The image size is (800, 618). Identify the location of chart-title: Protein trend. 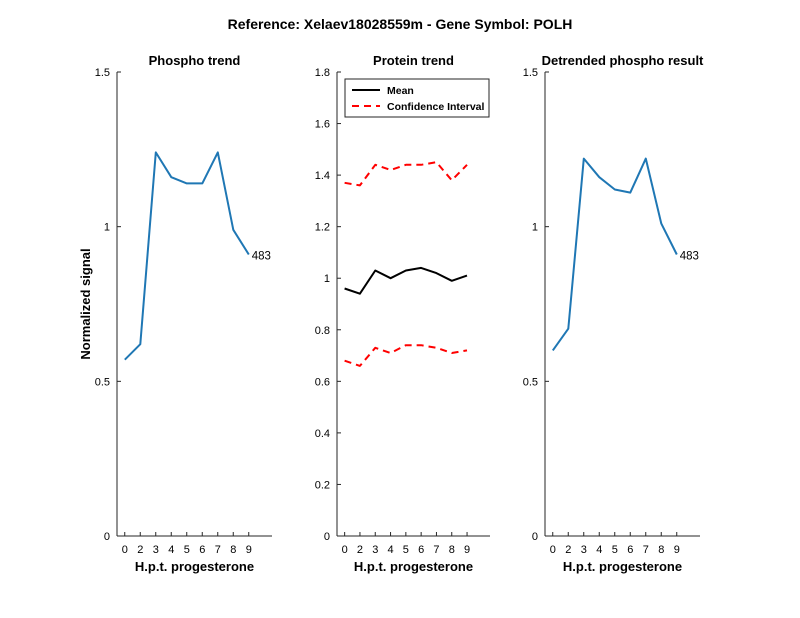
(413, 60).